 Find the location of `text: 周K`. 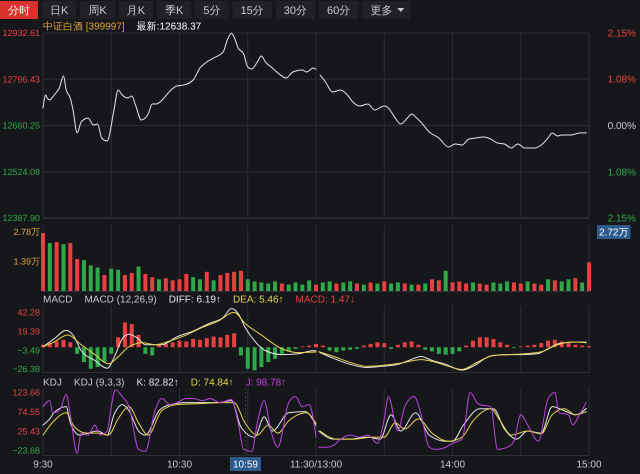

text: 周K is located at coordinates (98, 11).